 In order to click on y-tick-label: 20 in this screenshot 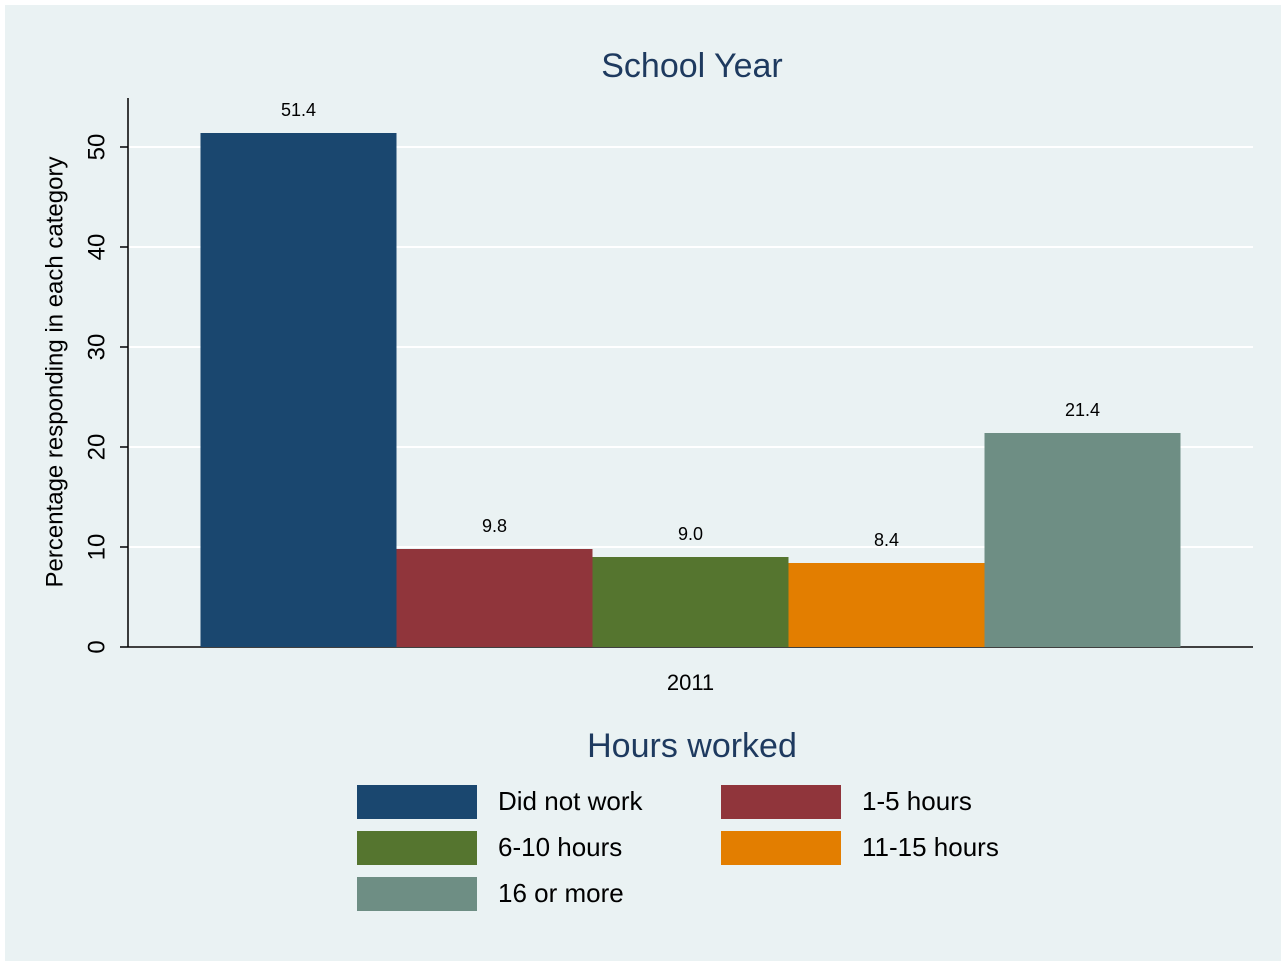, I will do `click(96, 447)`.